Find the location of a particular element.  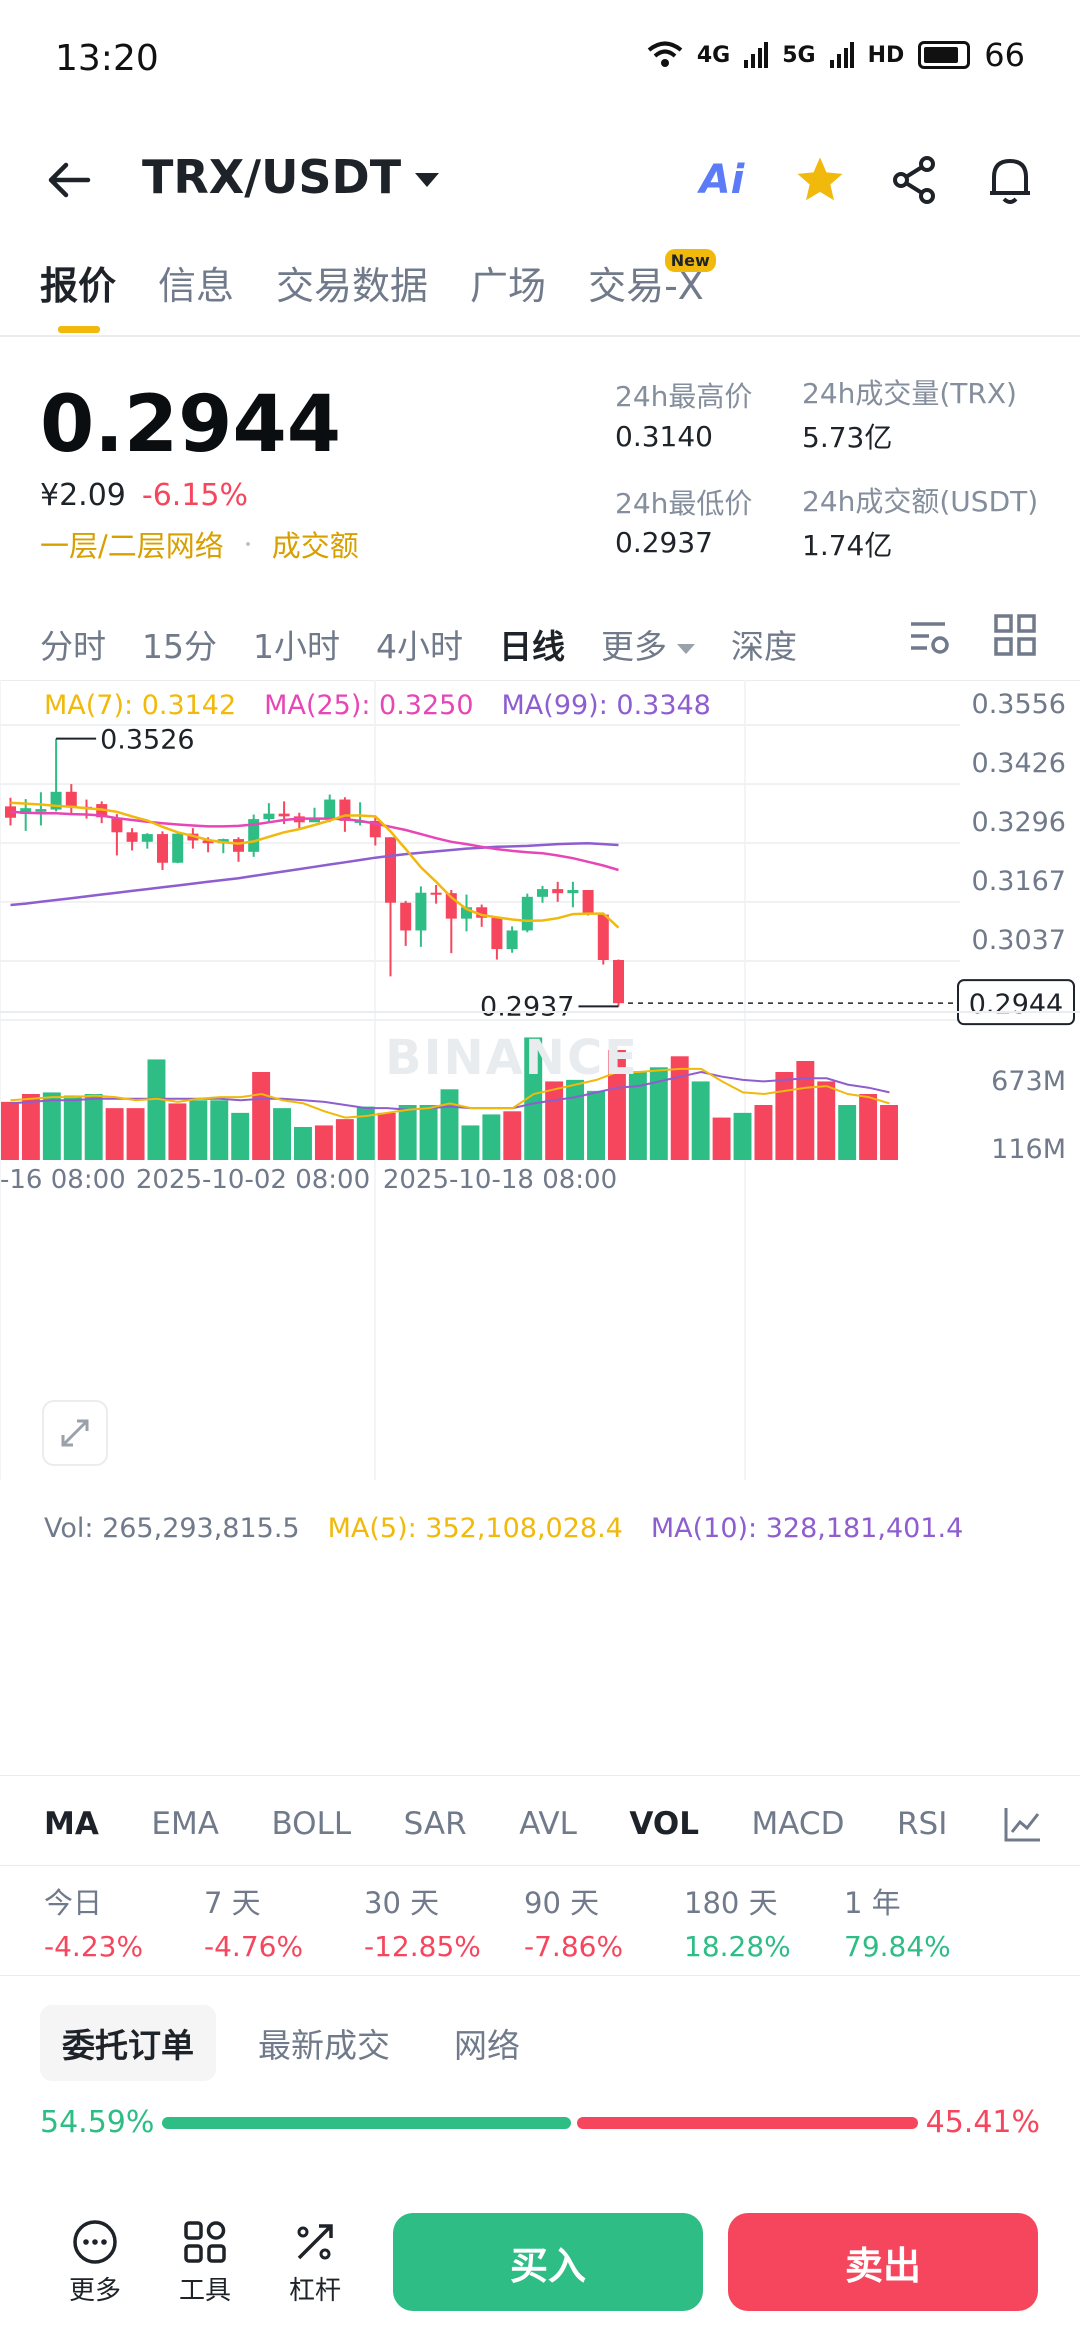

indicator-sar: SAR is located at coordinates (435, 1824).